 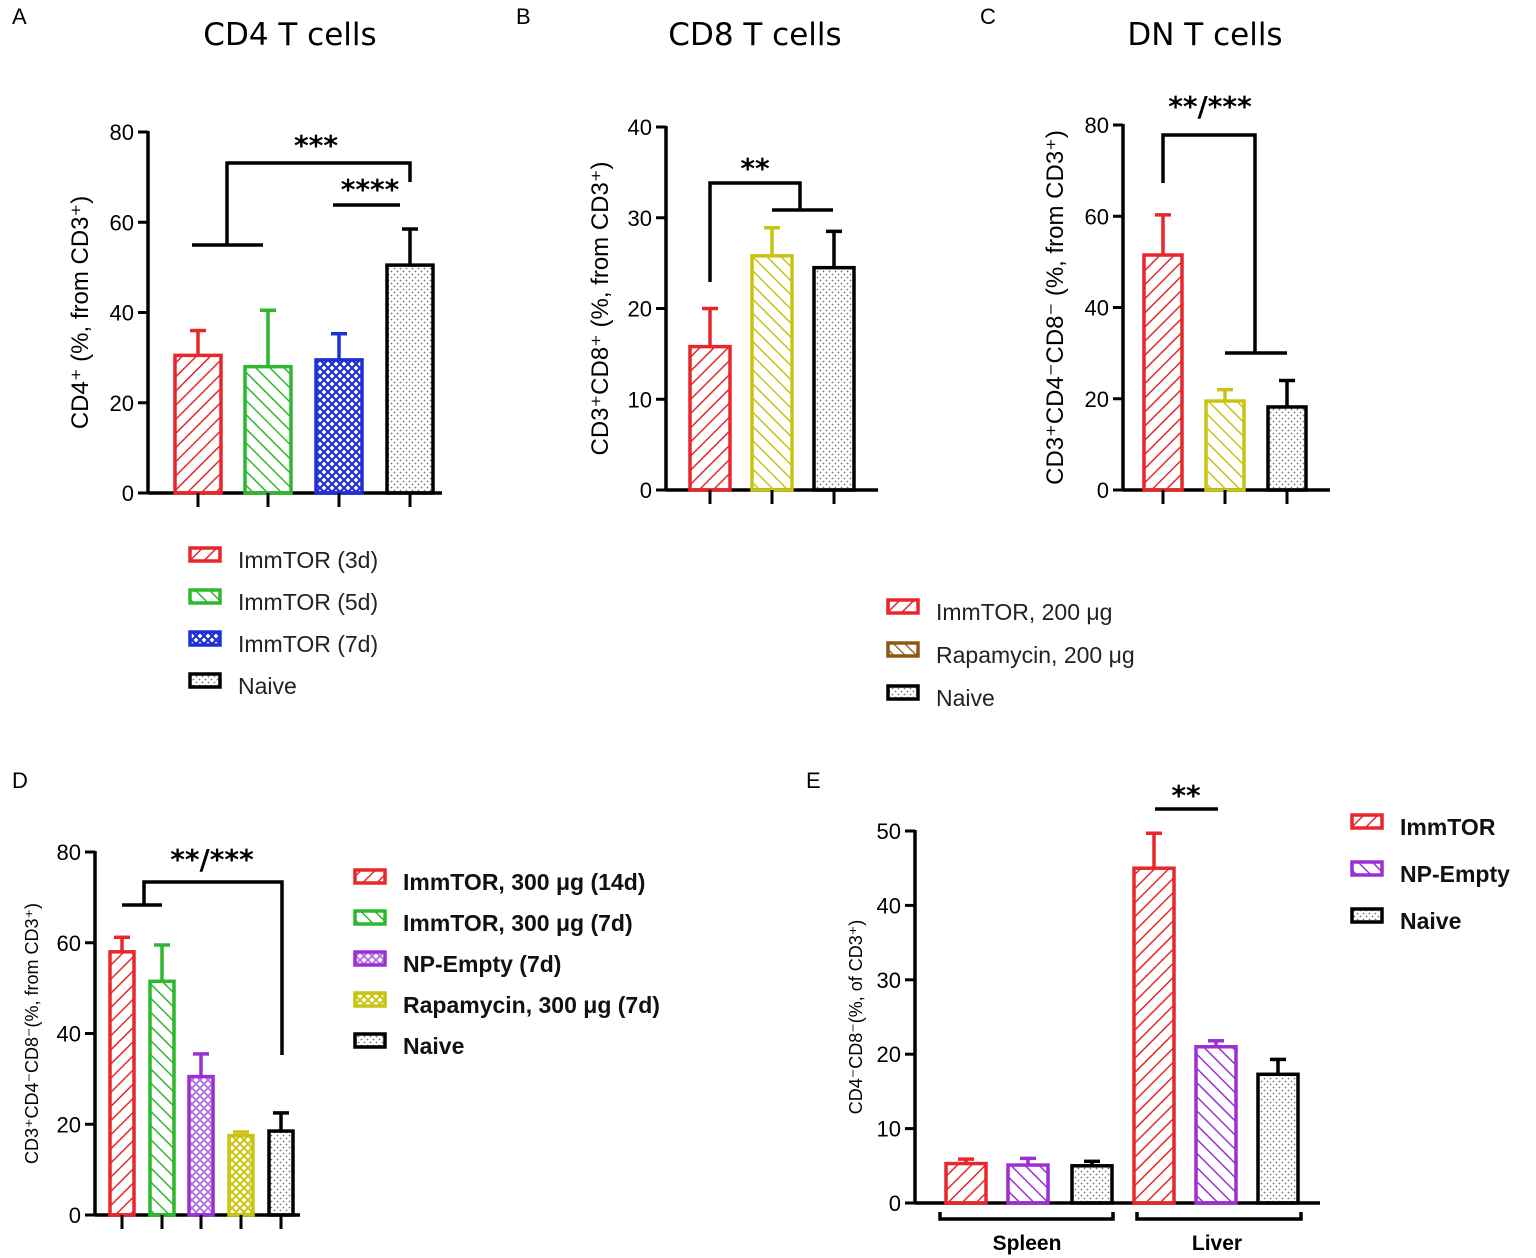 I want to click on legend-e-2: Naive, so click(x=1430, y=921).